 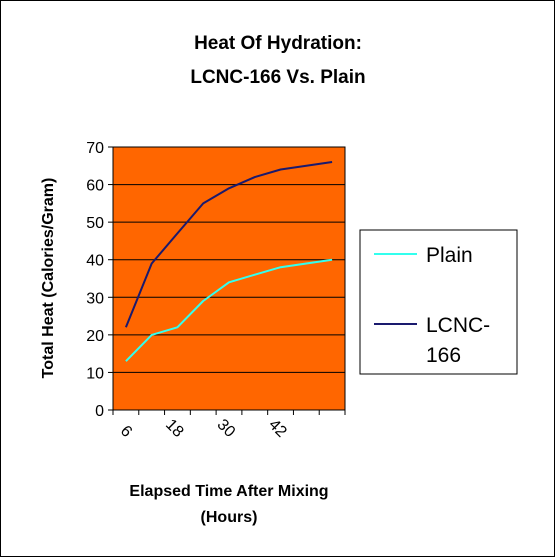 I want to click on y-axis-label: Total Heat (Calories/Gram), so click(x=48, y=278).